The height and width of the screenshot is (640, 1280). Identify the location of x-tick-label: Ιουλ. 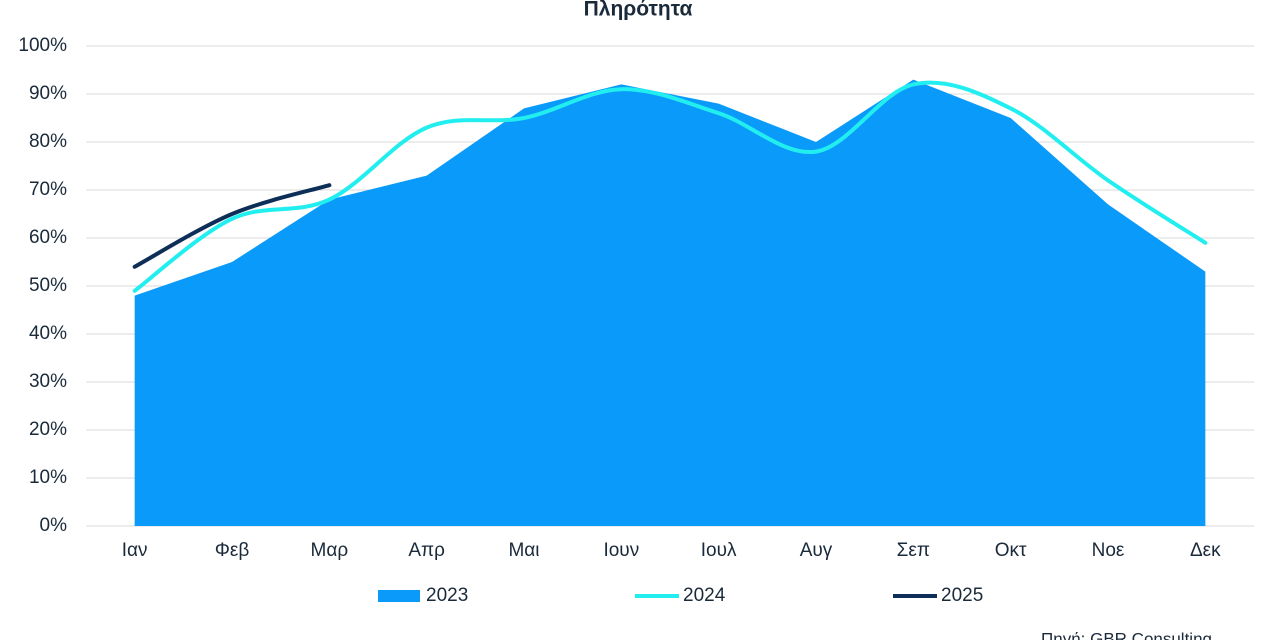
(719, 550).